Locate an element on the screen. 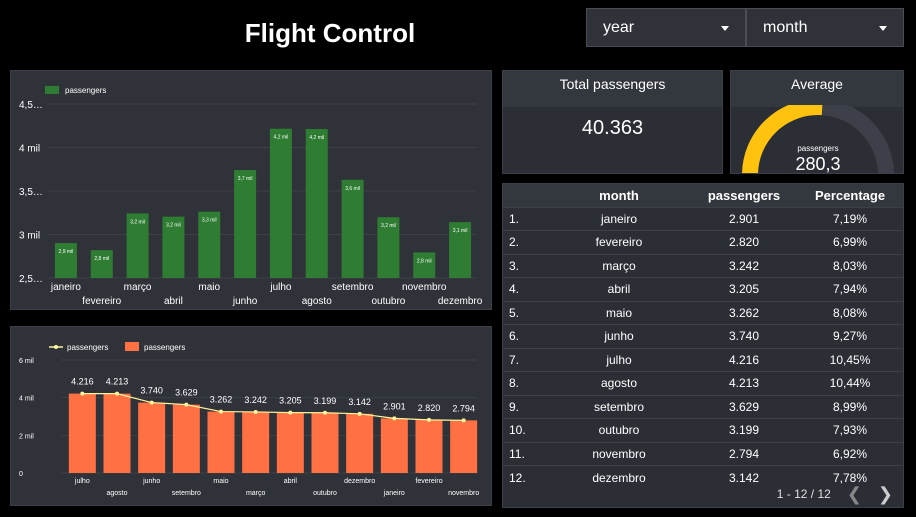 Image resolution: width=916 pixels, height=517 pixels. row-passengers: 3.205 is located at coordinates (744, 289).